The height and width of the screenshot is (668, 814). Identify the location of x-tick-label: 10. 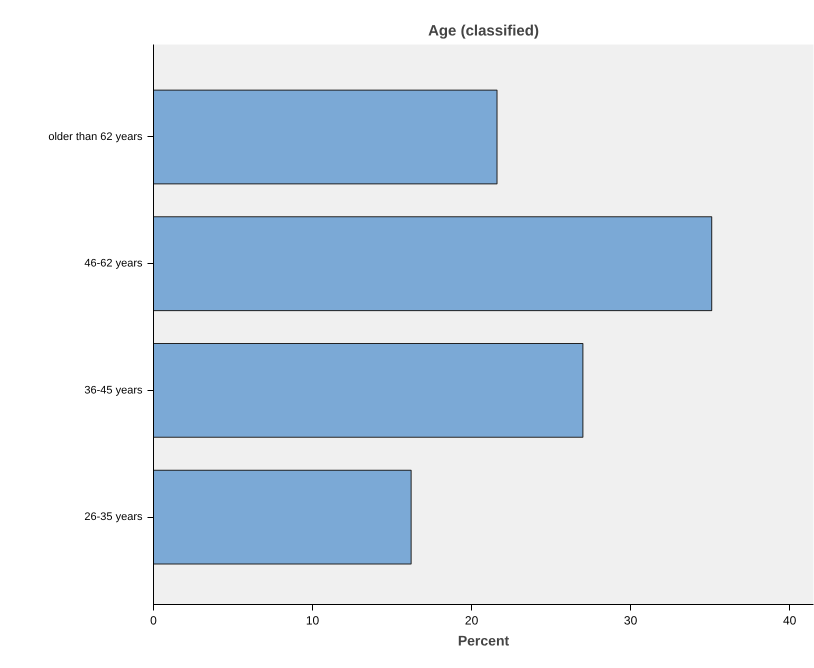
(313, 621).